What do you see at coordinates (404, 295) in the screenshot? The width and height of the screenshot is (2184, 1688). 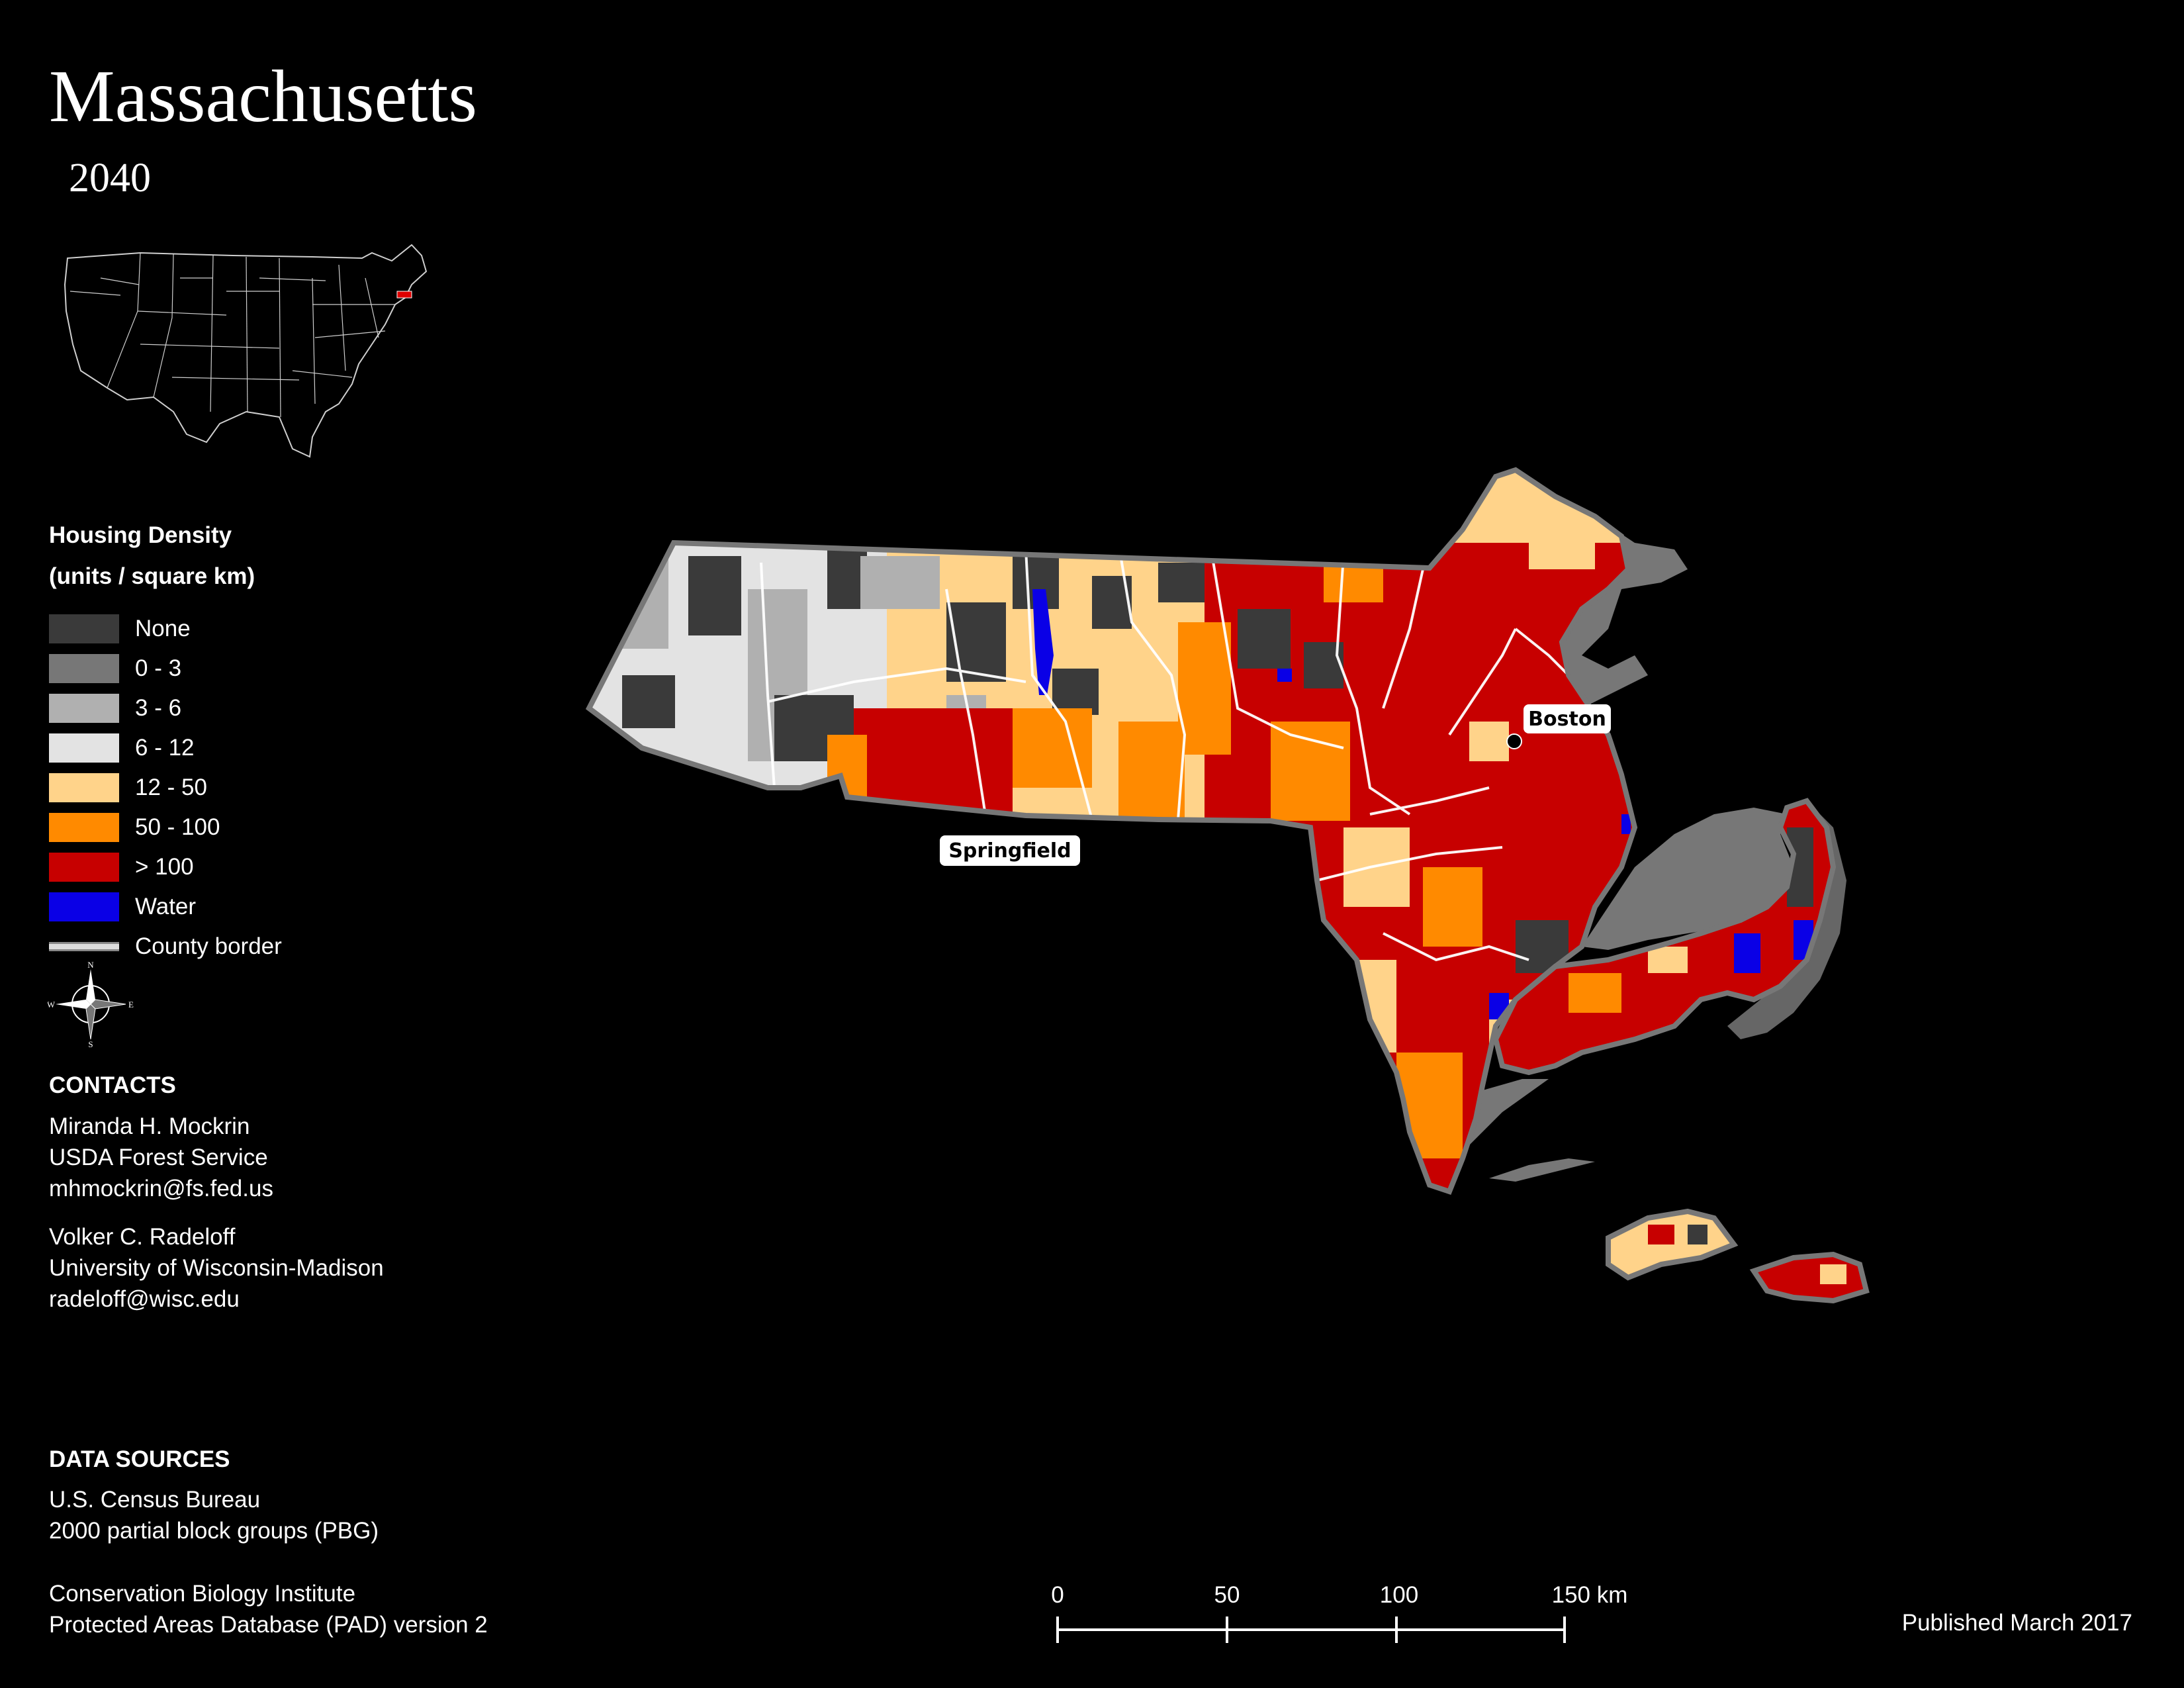 I see `massachusetts-highlight` at bounding box center [404, 295].